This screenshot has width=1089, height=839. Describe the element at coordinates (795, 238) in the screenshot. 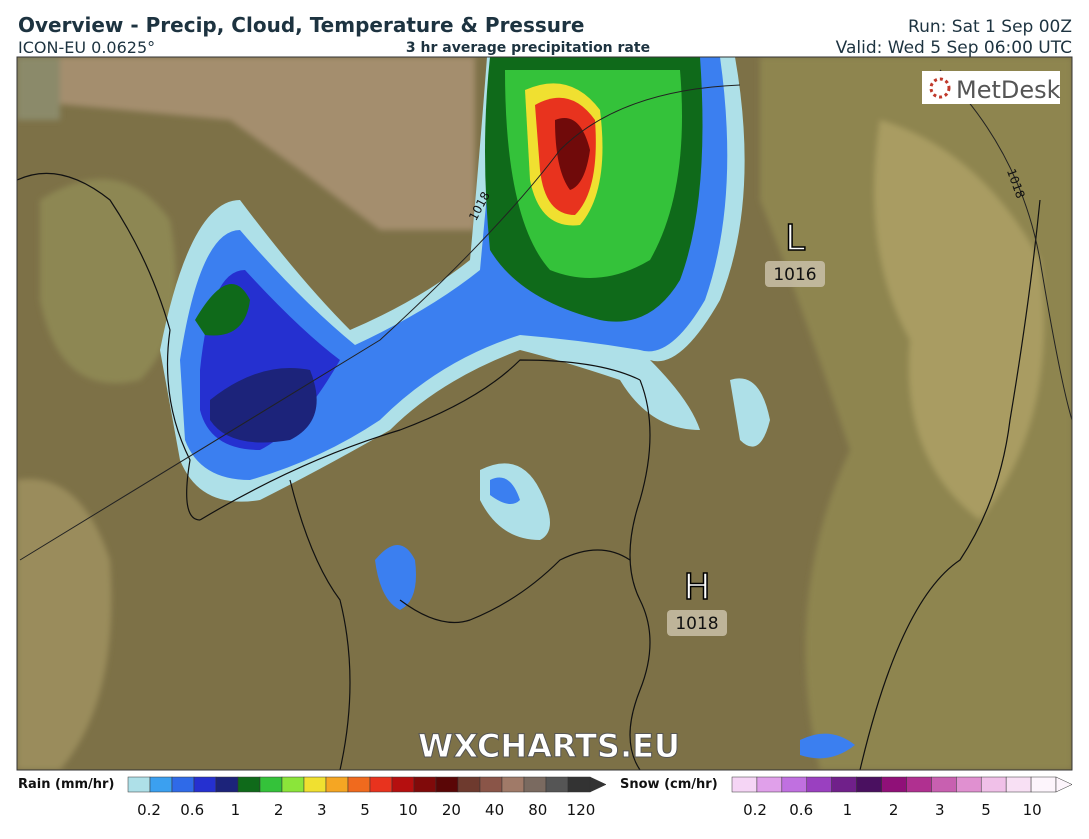

I see `pressure-symbol: L` at that location.